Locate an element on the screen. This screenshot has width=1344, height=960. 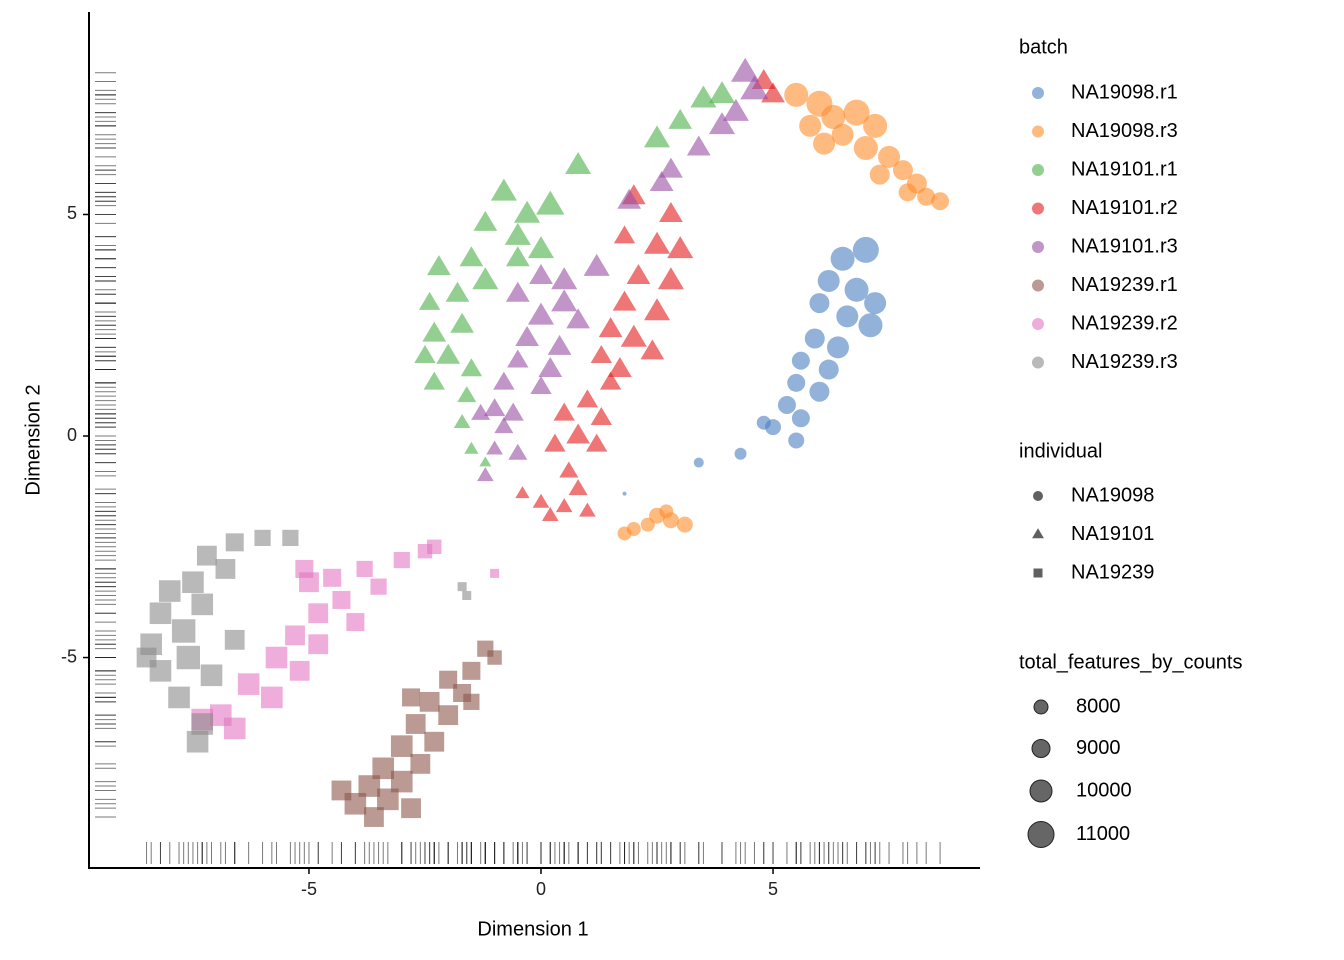
y-tick-label: -5 is located at coordinates (69, 656).